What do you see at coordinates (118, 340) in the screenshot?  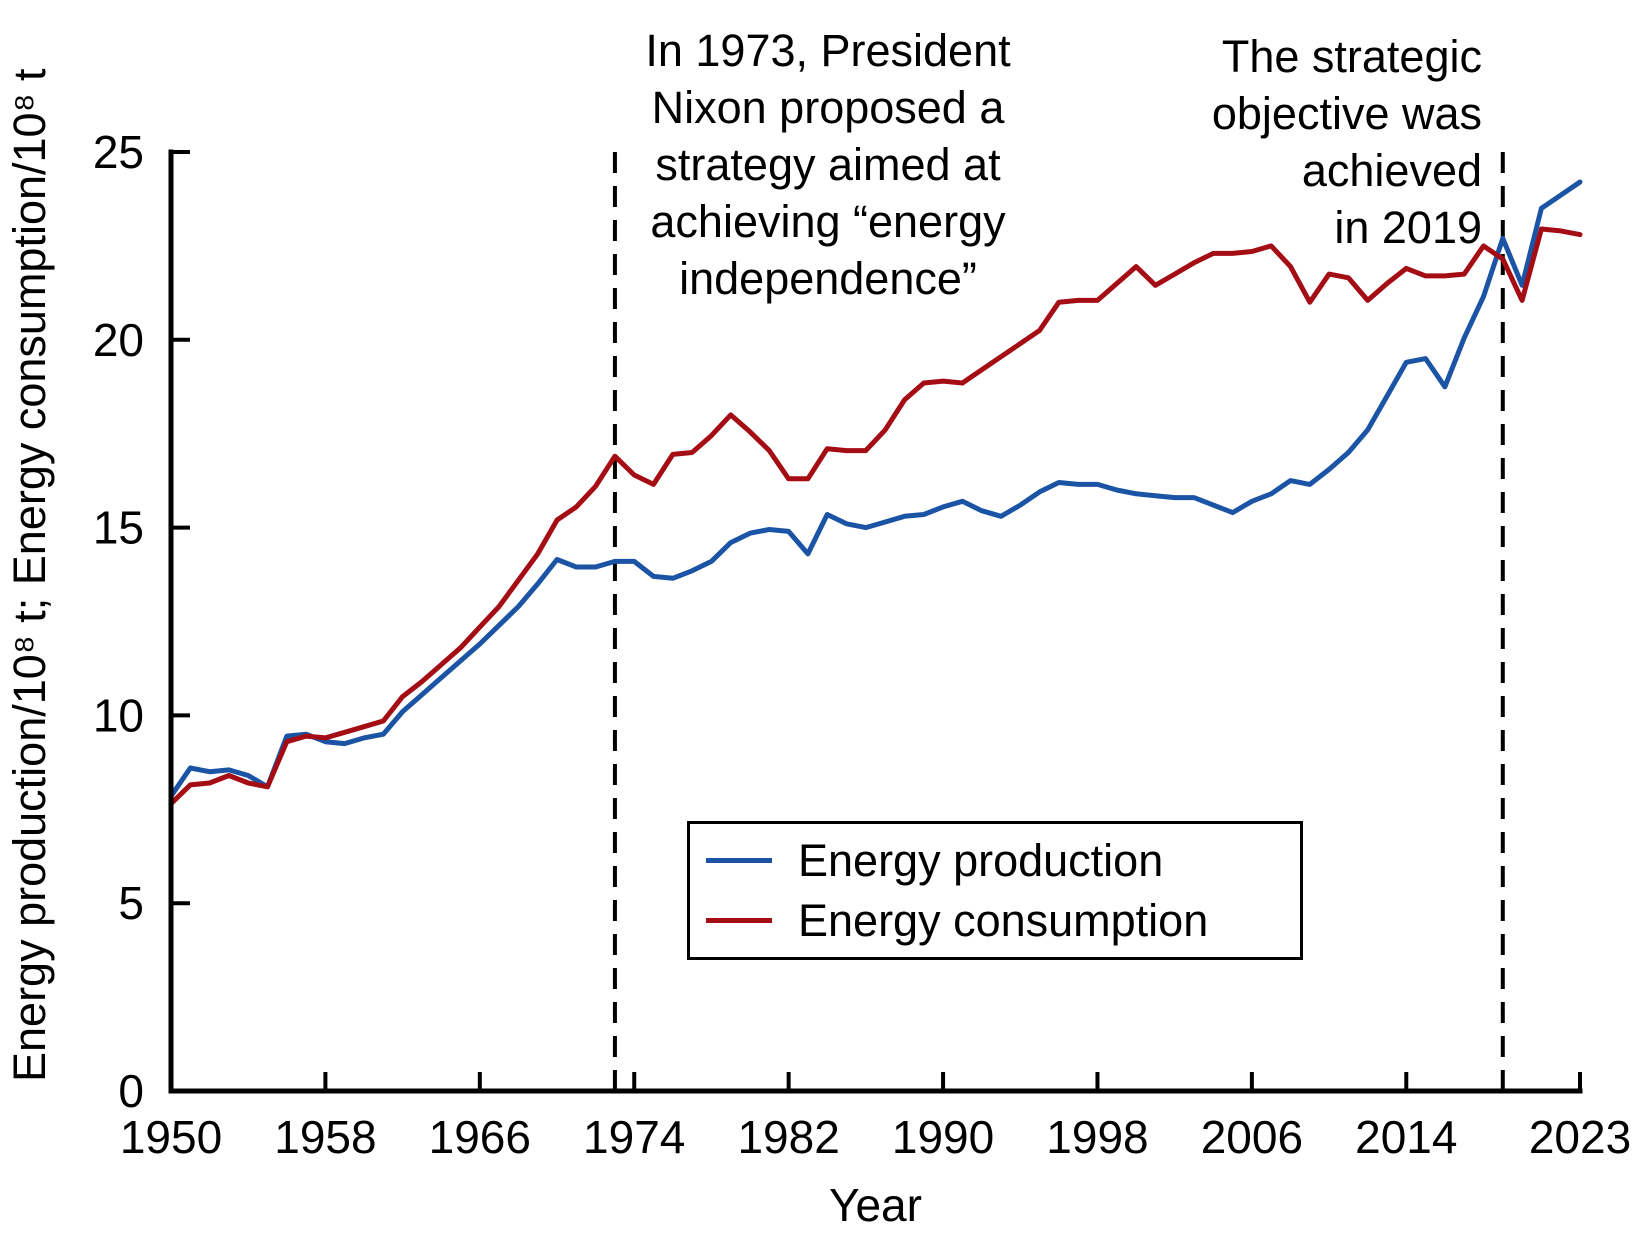 I see `y-tick-label-20: 20` at bounding box center [118, 340].